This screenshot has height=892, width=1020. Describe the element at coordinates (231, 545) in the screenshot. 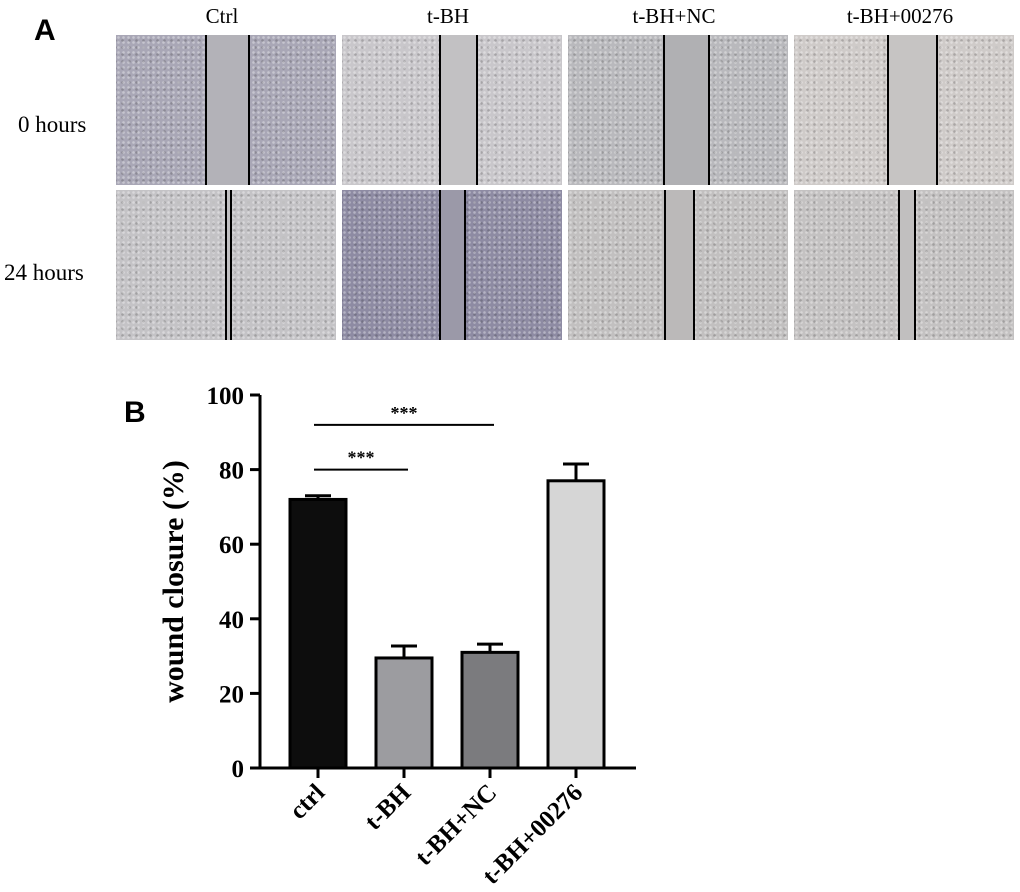

I see `y-tick-label: 60` at that location.